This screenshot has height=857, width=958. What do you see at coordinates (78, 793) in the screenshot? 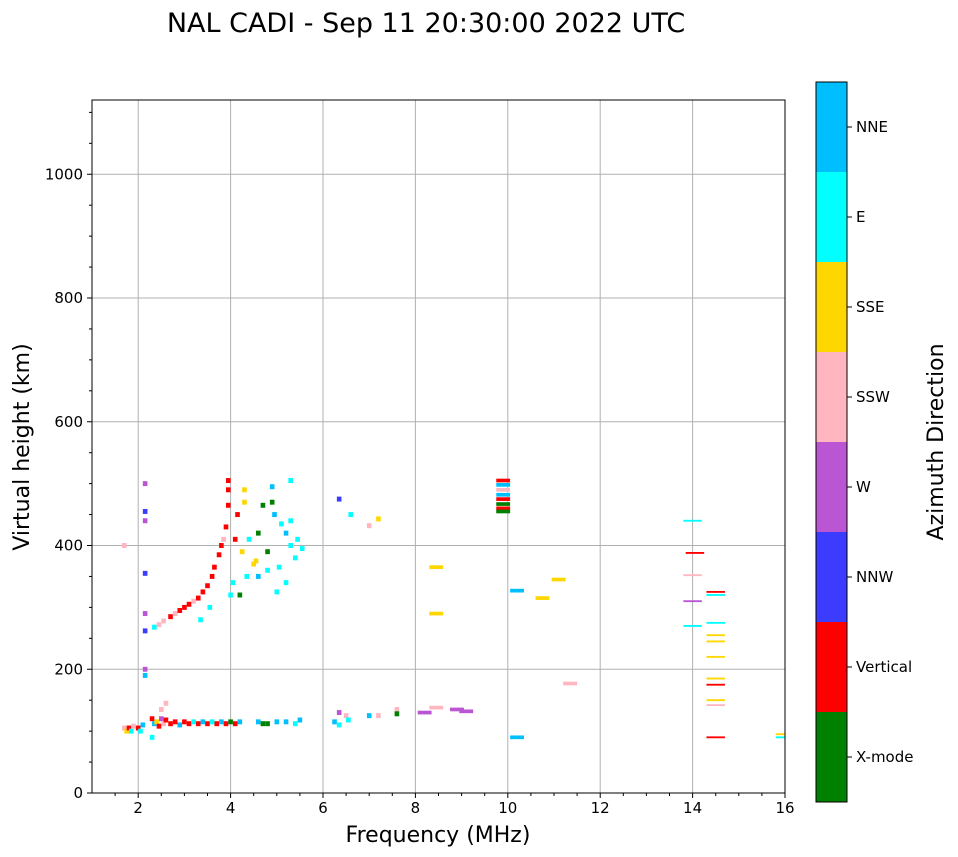
I see `y-tick-label: 0` at bounding box center [78, 793].